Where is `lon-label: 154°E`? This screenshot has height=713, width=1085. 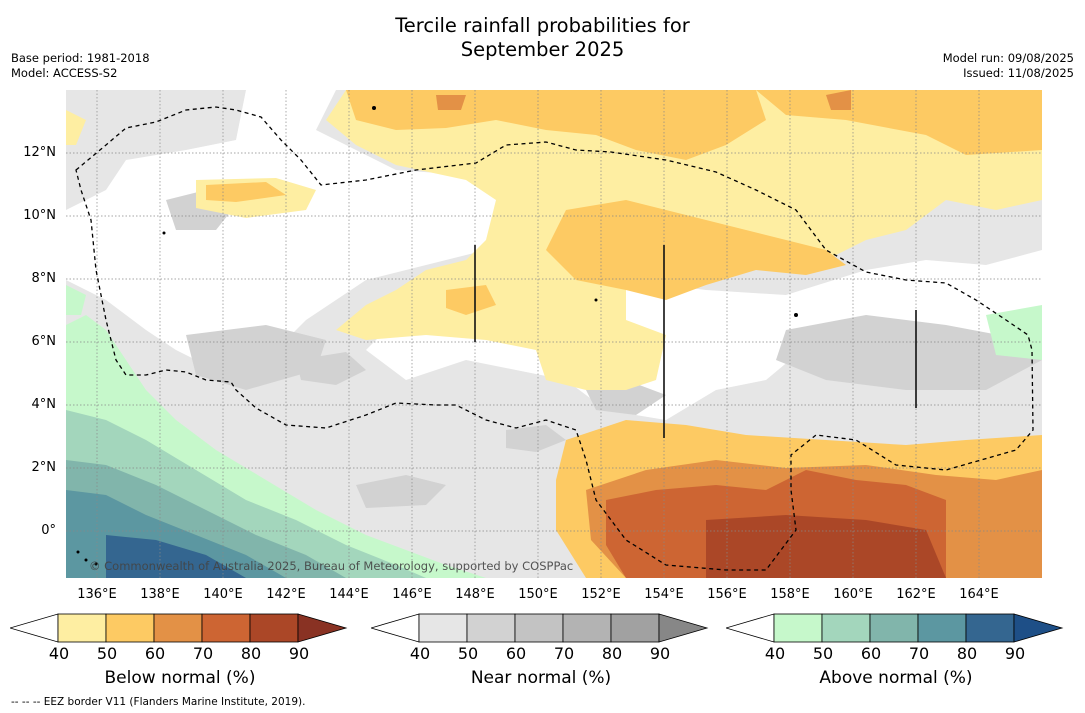
lon-label: 154°E is located at coordinates (664, 594).